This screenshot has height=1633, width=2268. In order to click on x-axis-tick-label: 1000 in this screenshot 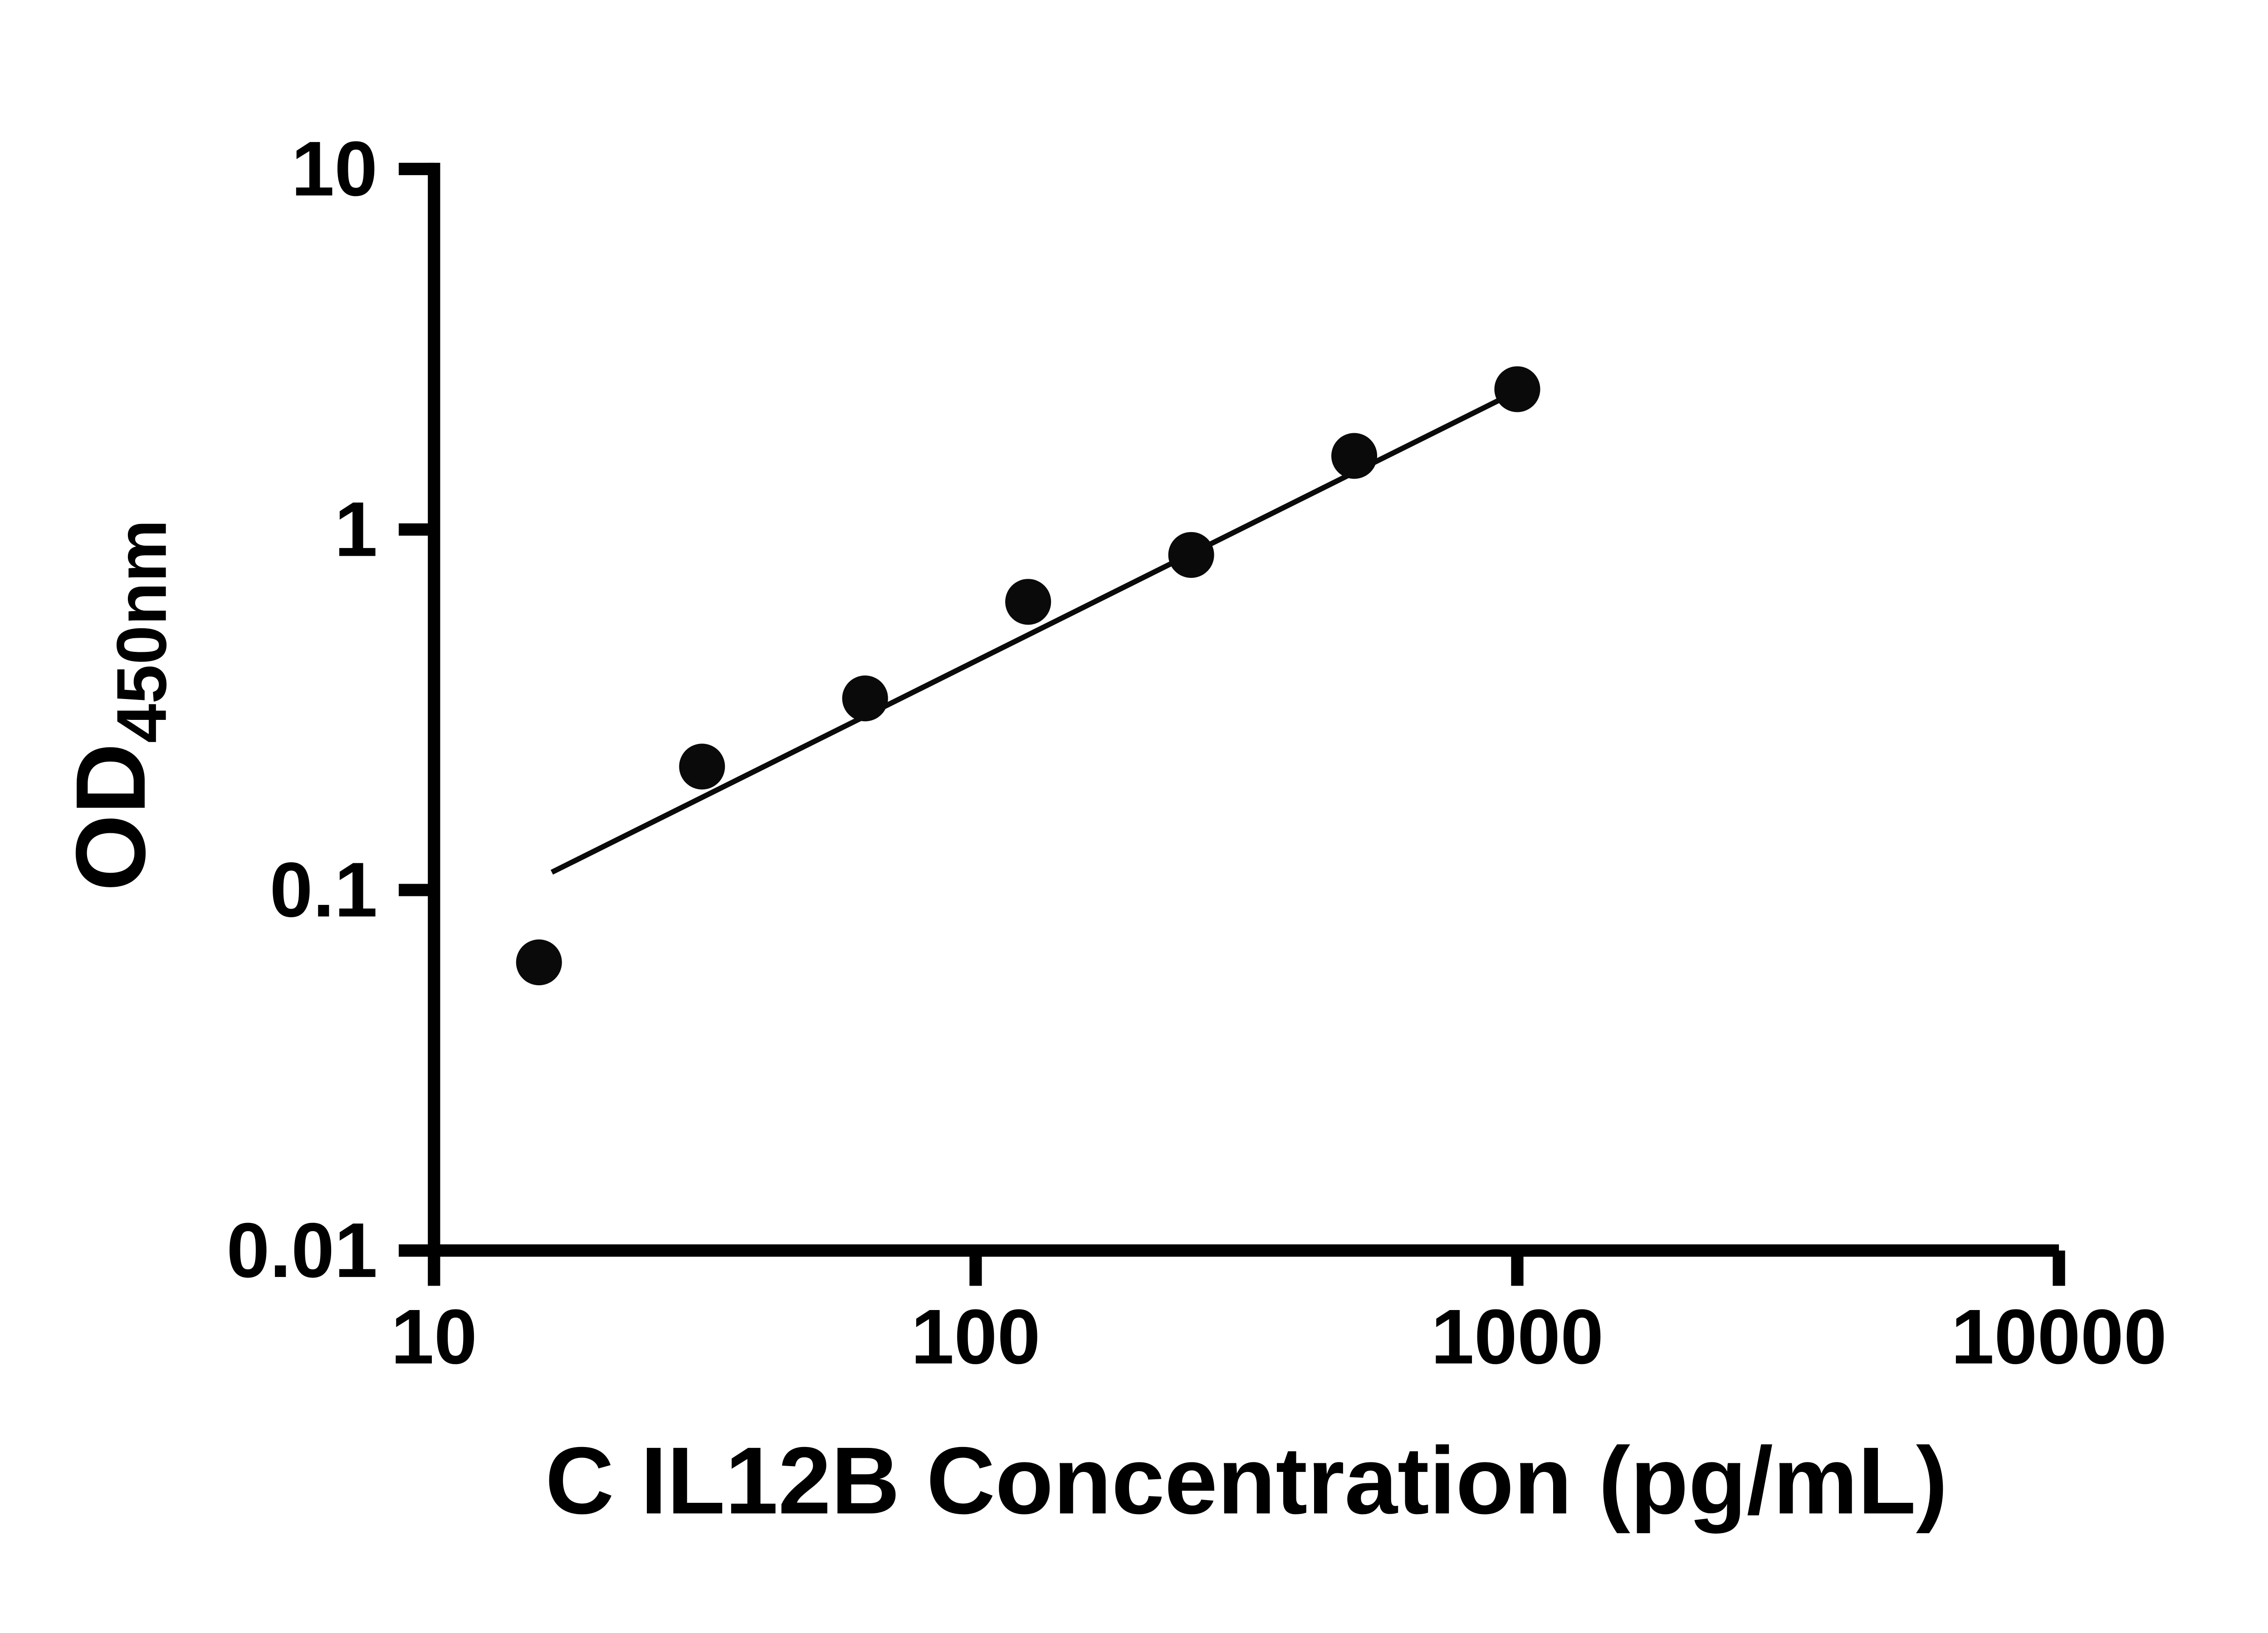, I will do `click(1518, 1337)`.